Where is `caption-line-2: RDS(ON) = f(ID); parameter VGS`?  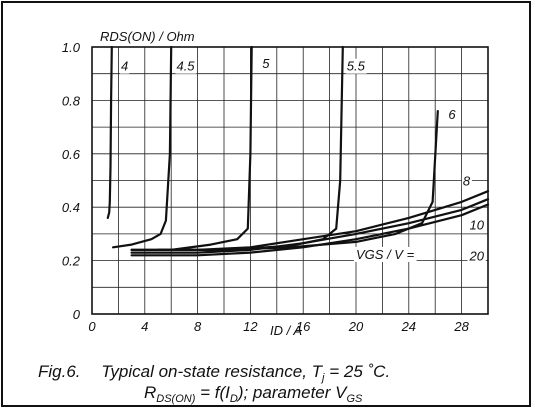 caption-line-2: RDS(ON) = f(ID); parameter VGS is located at coordinates (253, 394).